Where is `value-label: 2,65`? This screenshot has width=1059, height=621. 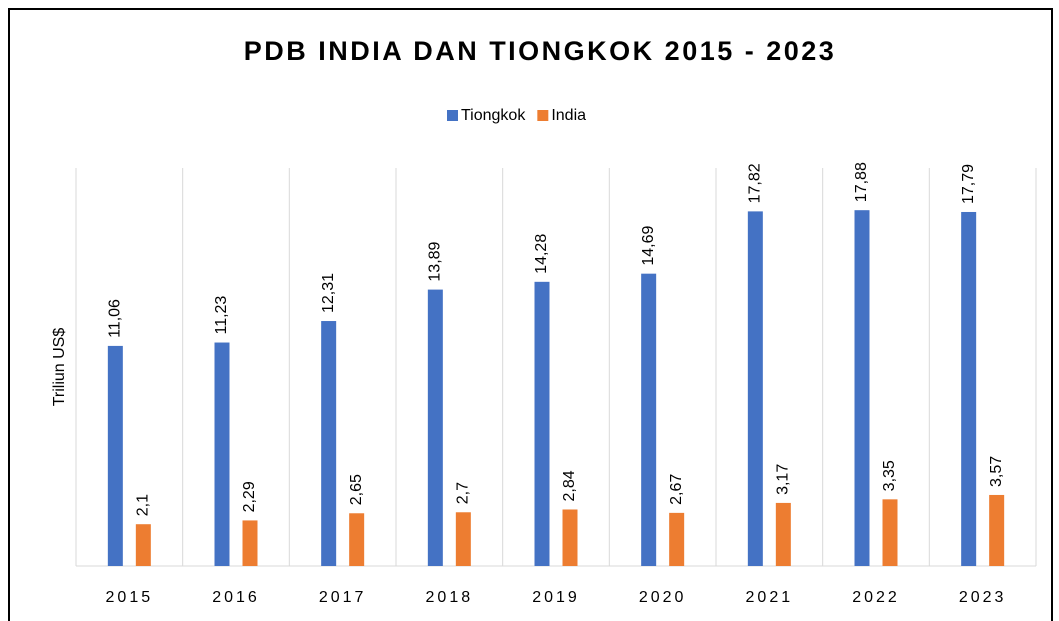 value-label: 2,65 is located at coordinates (356, 489).